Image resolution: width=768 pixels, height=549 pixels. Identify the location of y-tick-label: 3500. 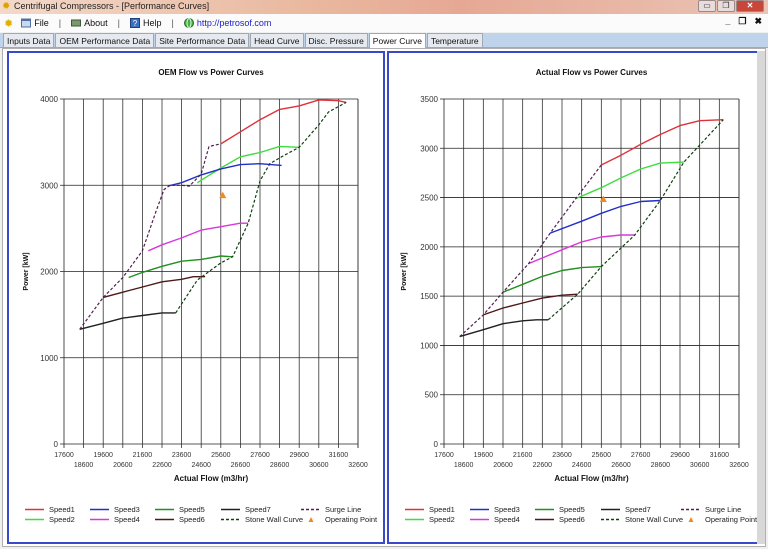
(429, 99).